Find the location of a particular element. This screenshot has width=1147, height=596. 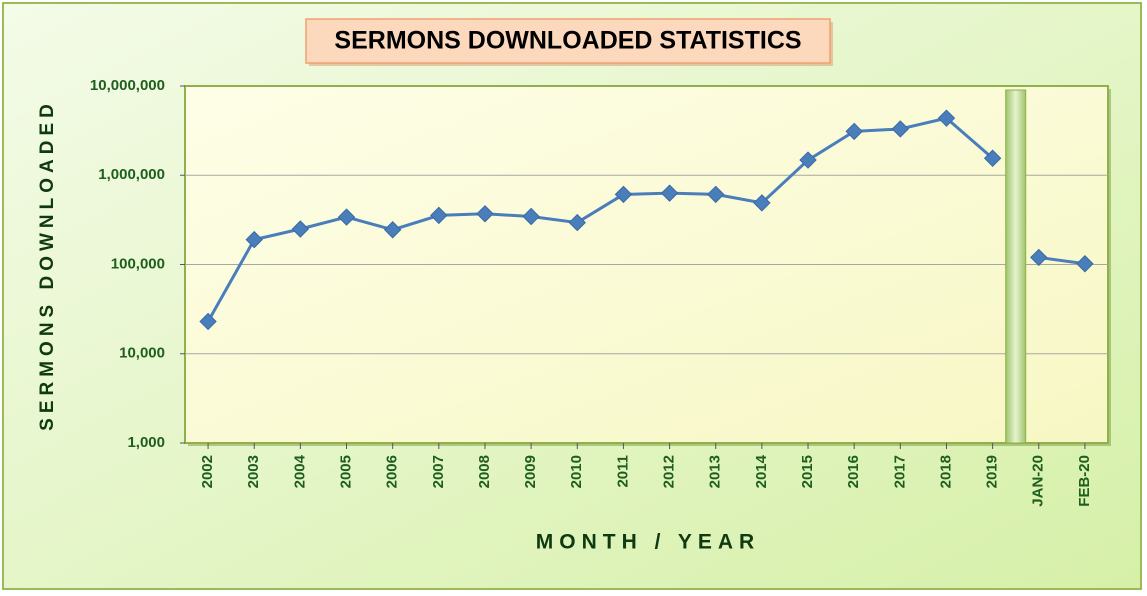

y-axis-title: SERMONS DOWNLOADED is located at coordinates (47, 265).